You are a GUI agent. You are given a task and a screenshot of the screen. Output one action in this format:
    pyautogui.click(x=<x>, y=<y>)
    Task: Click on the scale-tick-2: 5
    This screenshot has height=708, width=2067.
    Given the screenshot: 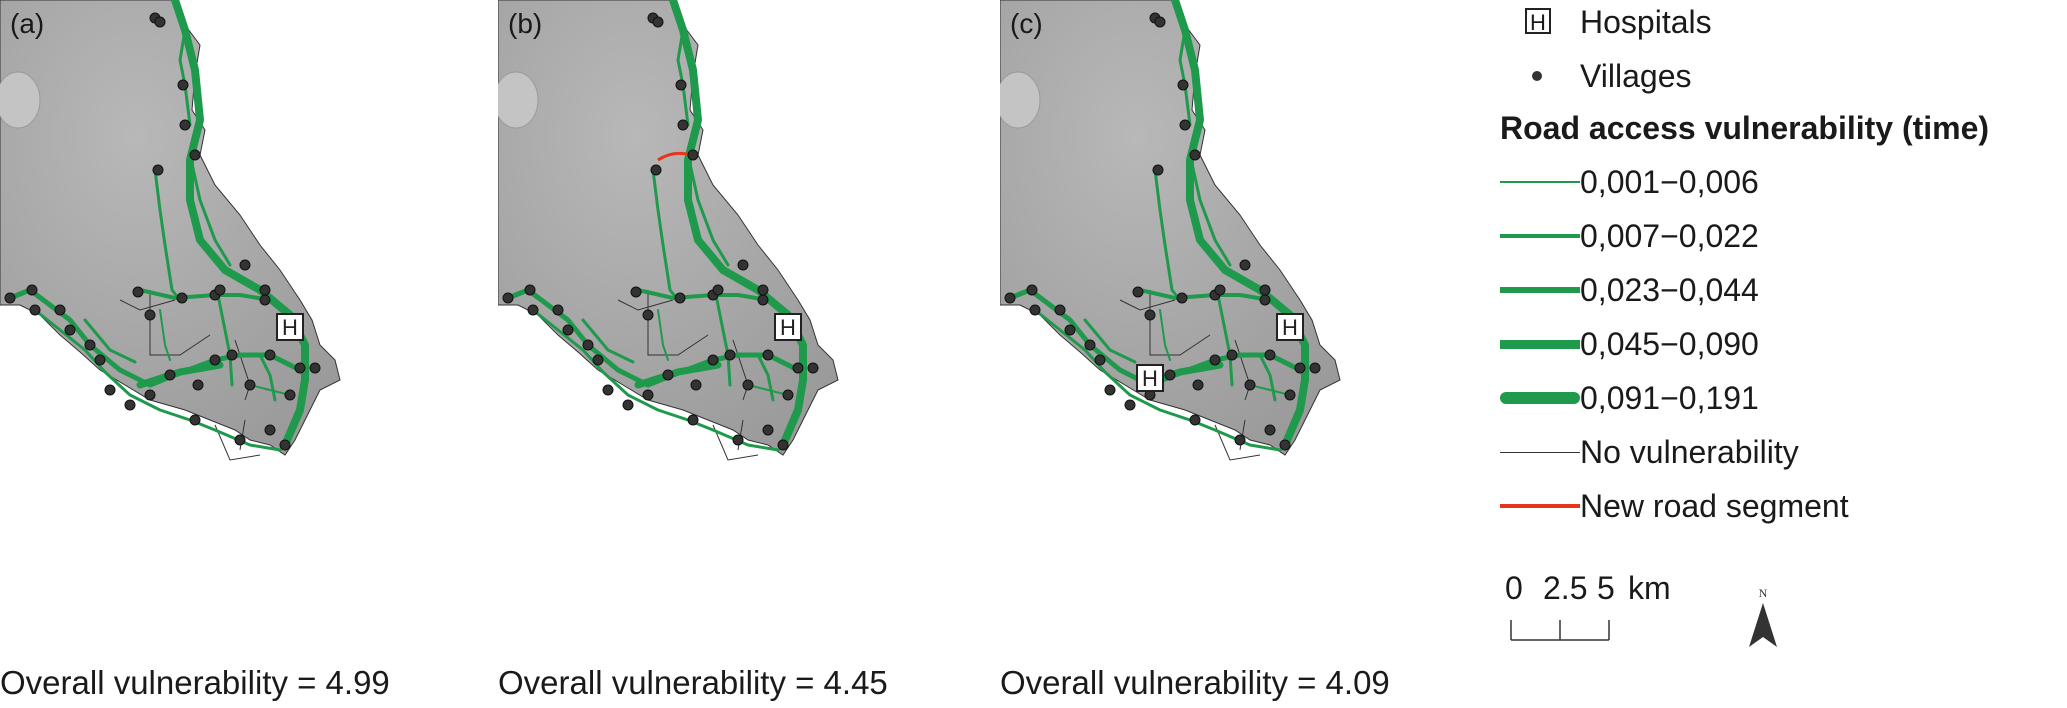 What is the action you would take?
    pyautogui.click(x=1606, y=588)
    